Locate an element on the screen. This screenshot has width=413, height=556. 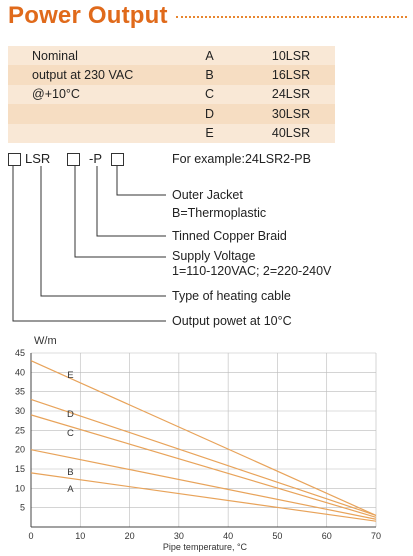
code-lsr-text: LSR is located at coordinates (38, 158).